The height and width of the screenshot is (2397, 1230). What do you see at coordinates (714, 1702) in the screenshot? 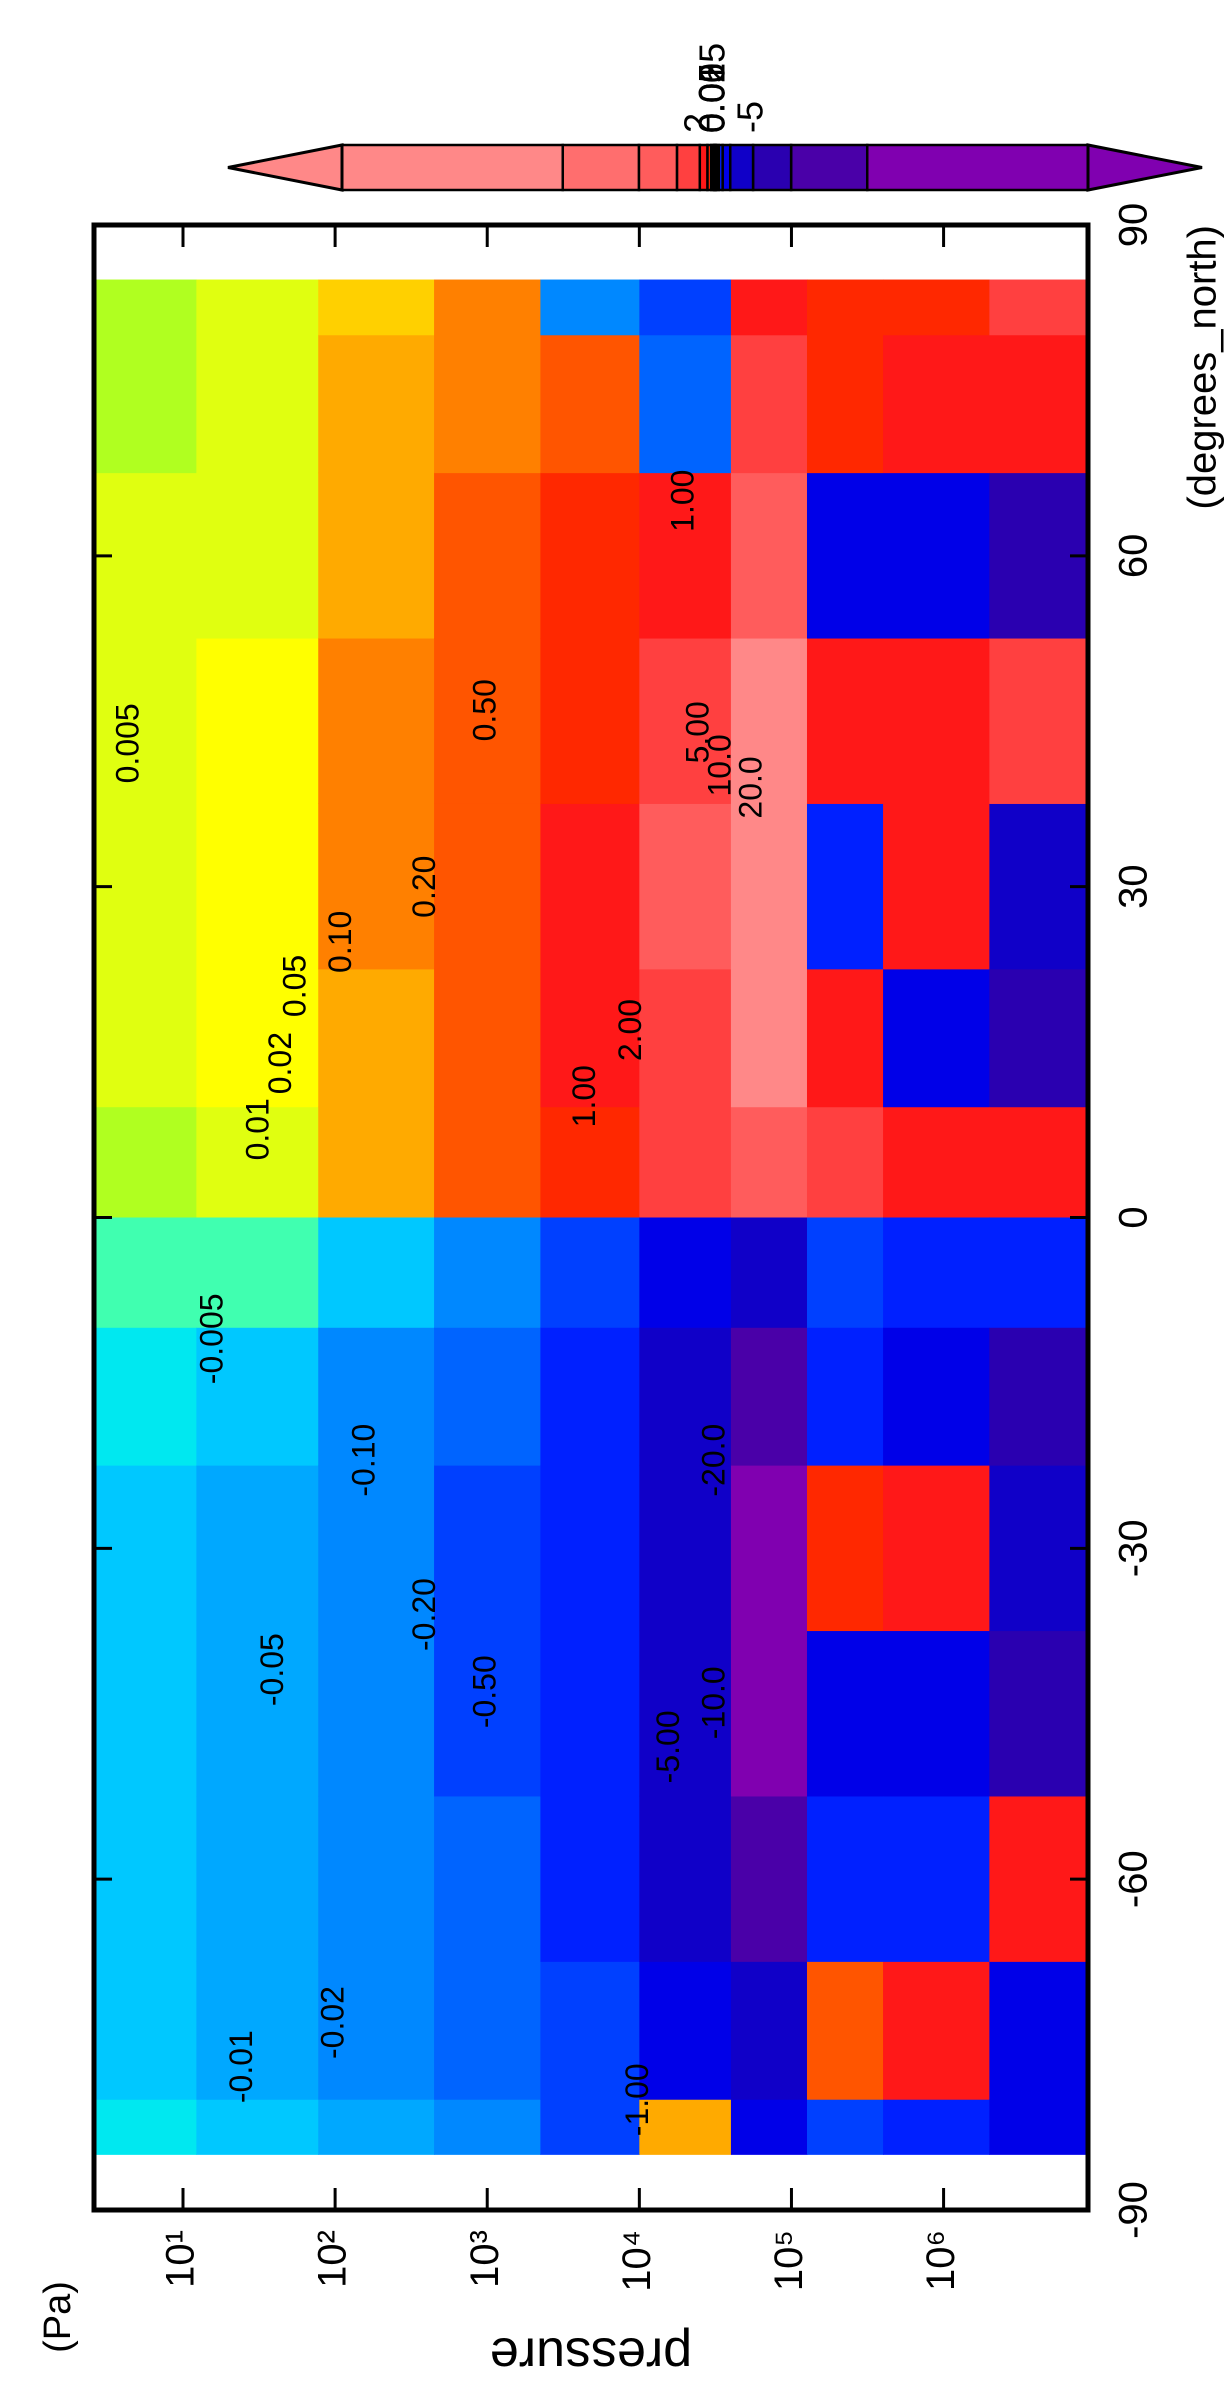
I see `contour-label: -10.0` at bounding box center [714, 1702].